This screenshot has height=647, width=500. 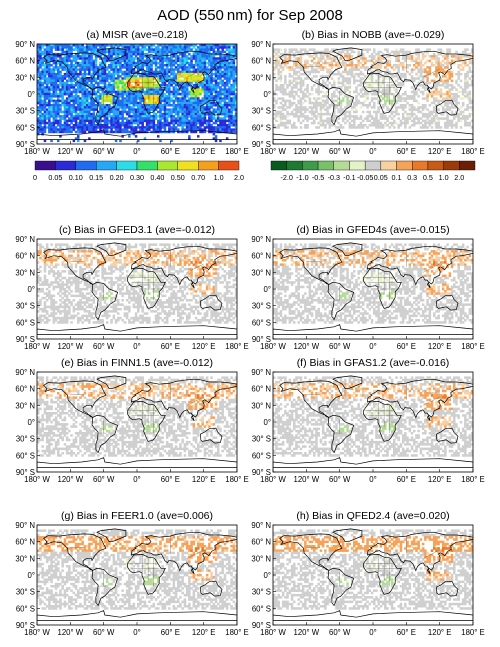 What do you see at coordinates (137, 93) in the screenshot?
I see `coastlines` at bounding box center [137, 93].